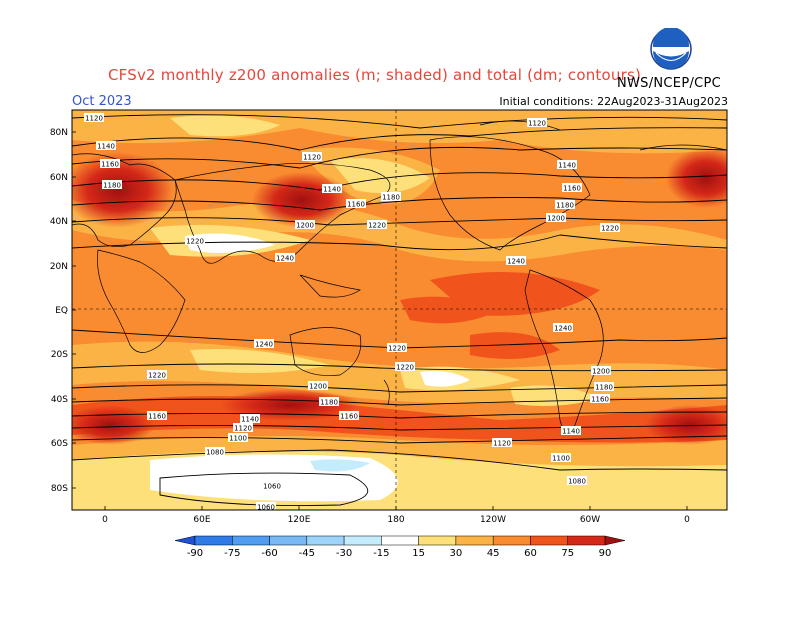  What do you see at coordinates (395, 520) in the screenshot?
I see `lon-label: 180` at bounding box center [395, 520].